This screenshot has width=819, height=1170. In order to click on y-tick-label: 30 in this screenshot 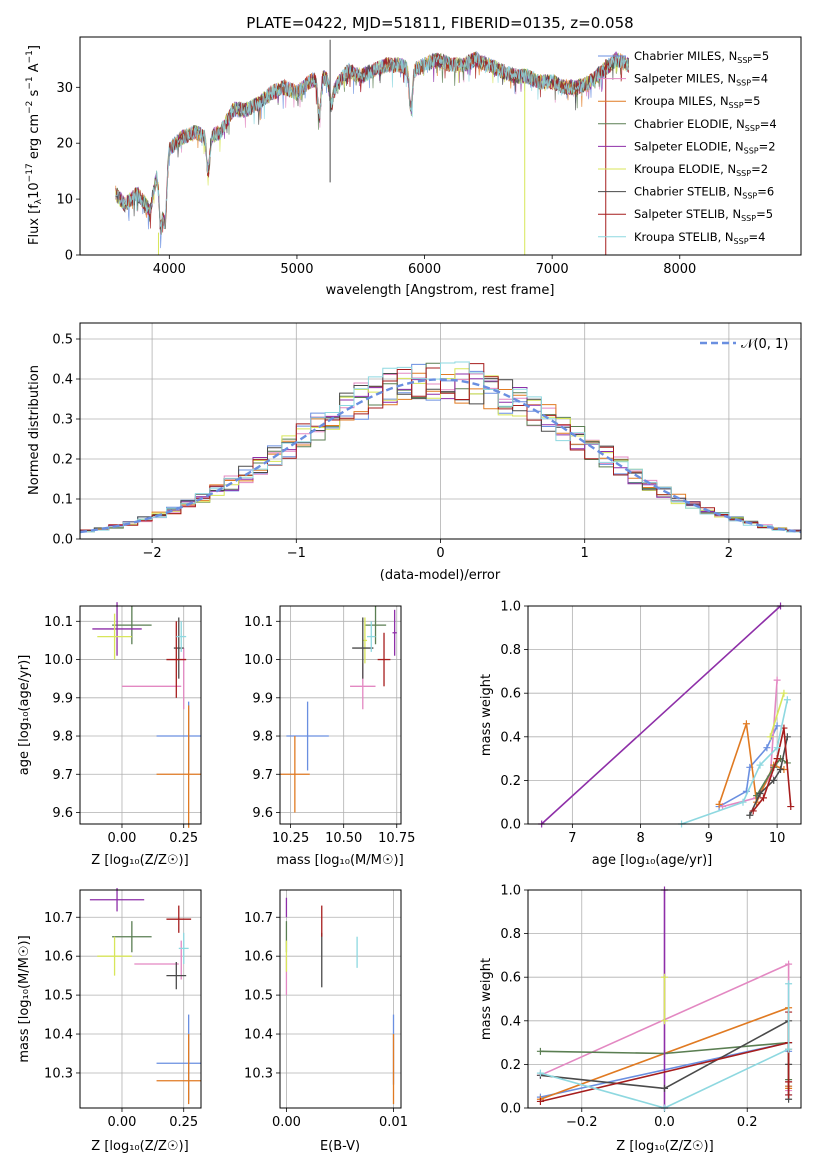, I will do `click(64, 88)`.